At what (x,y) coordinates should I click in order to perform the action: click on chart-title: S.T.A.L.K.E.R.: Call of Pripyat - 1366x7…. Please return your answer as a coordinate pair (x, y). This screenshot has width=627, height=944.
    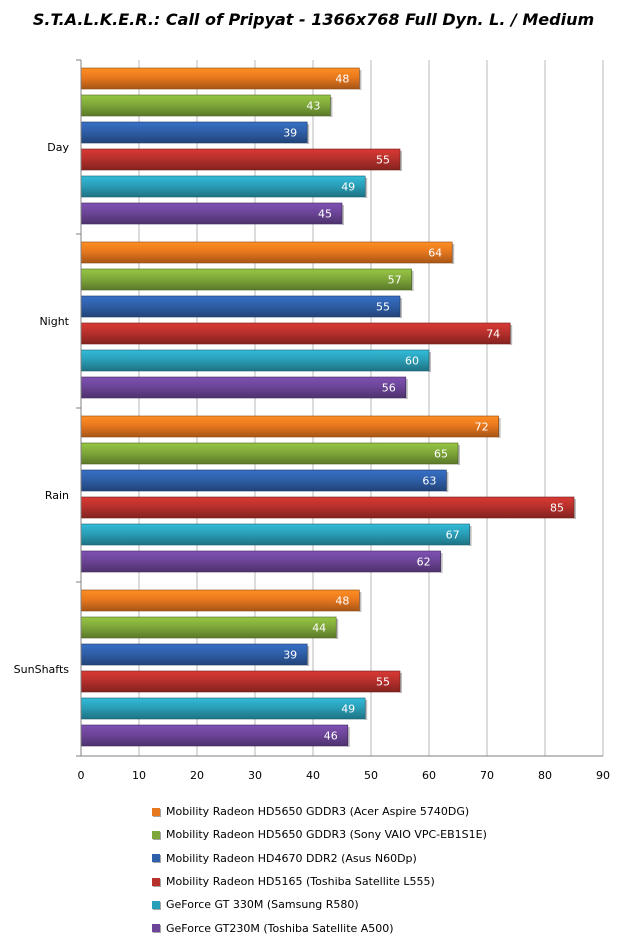
    Looking at the image, I should click on (313, 19).